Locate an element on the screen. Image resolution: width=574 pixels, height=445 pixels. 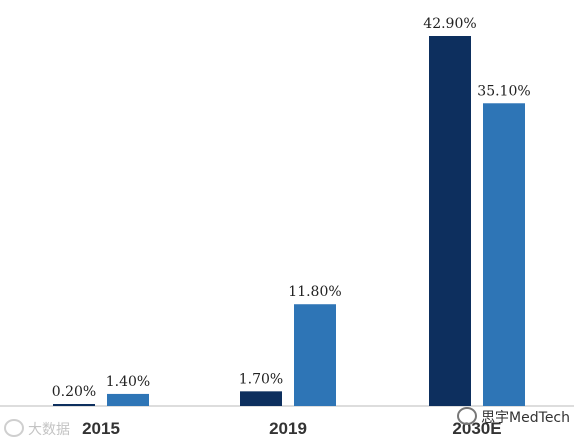
watermark-right: 思宇MedTech is located at coordinates (513, 417).